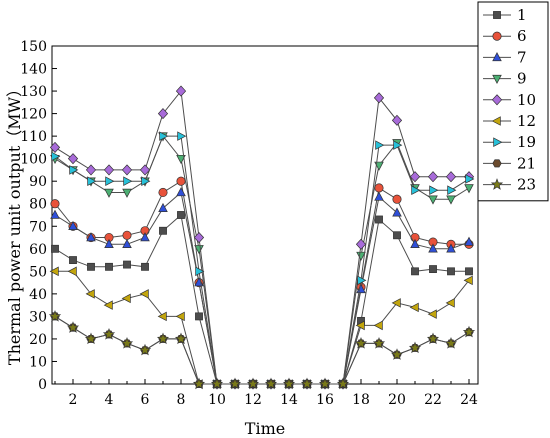 This screenshot has width=550, height=438. Describe the element at coordinates (509, 185) in the screenshot. I see `legend-item-23: 23` at that location.